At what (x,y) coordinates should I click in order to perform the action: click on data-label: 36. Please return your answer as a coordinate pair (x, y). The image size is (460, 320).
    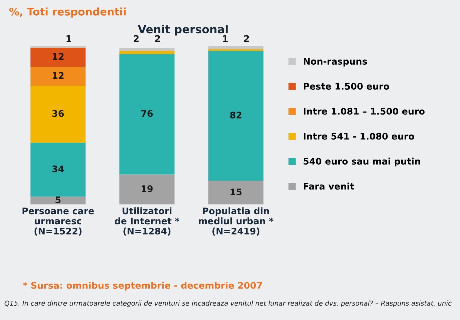
    Looking at the image, I should click on (58, 114).